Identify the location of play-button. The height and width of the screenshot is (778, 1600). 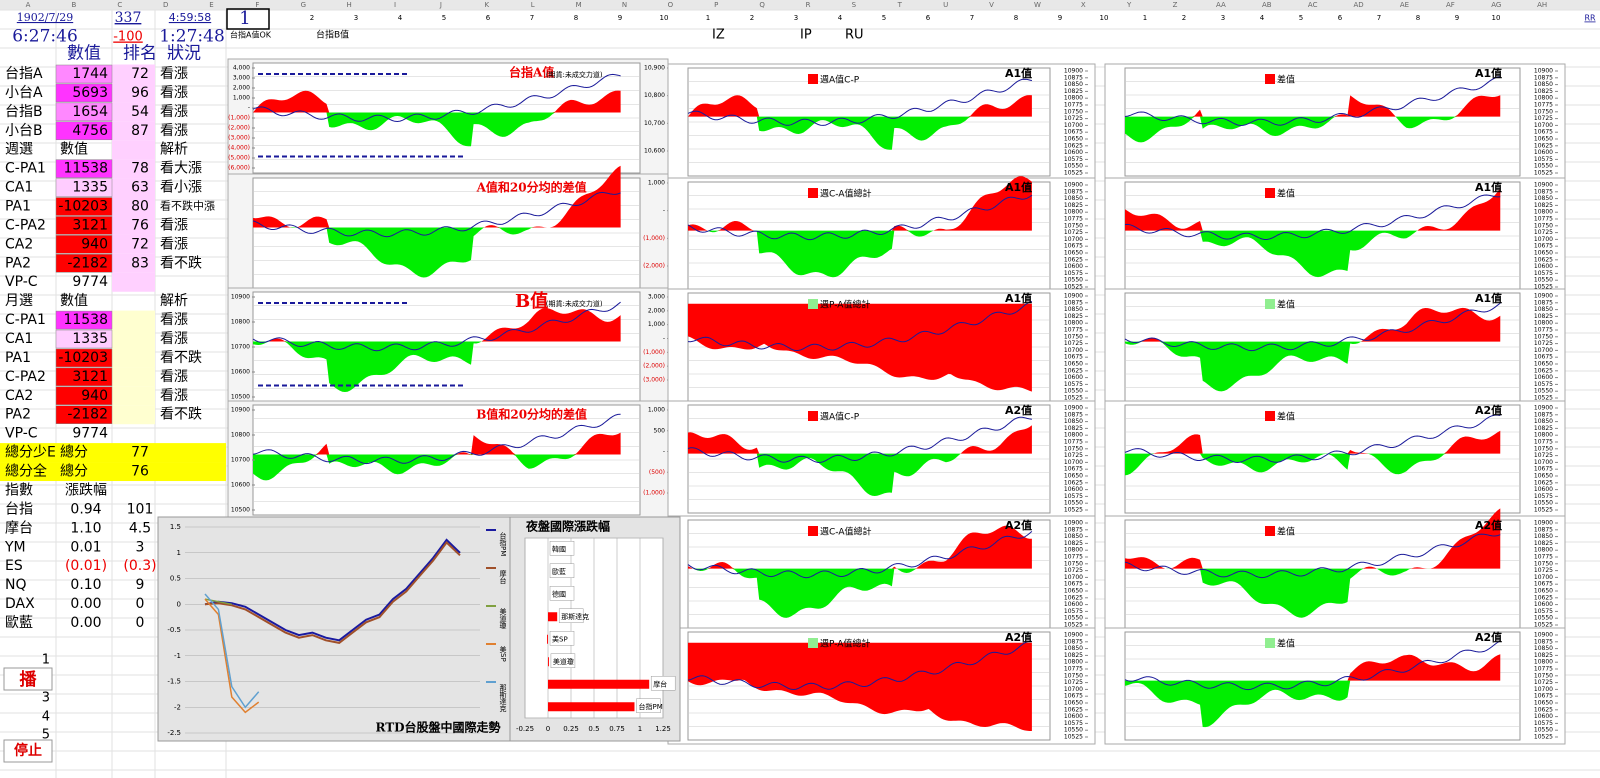
(28, 679).